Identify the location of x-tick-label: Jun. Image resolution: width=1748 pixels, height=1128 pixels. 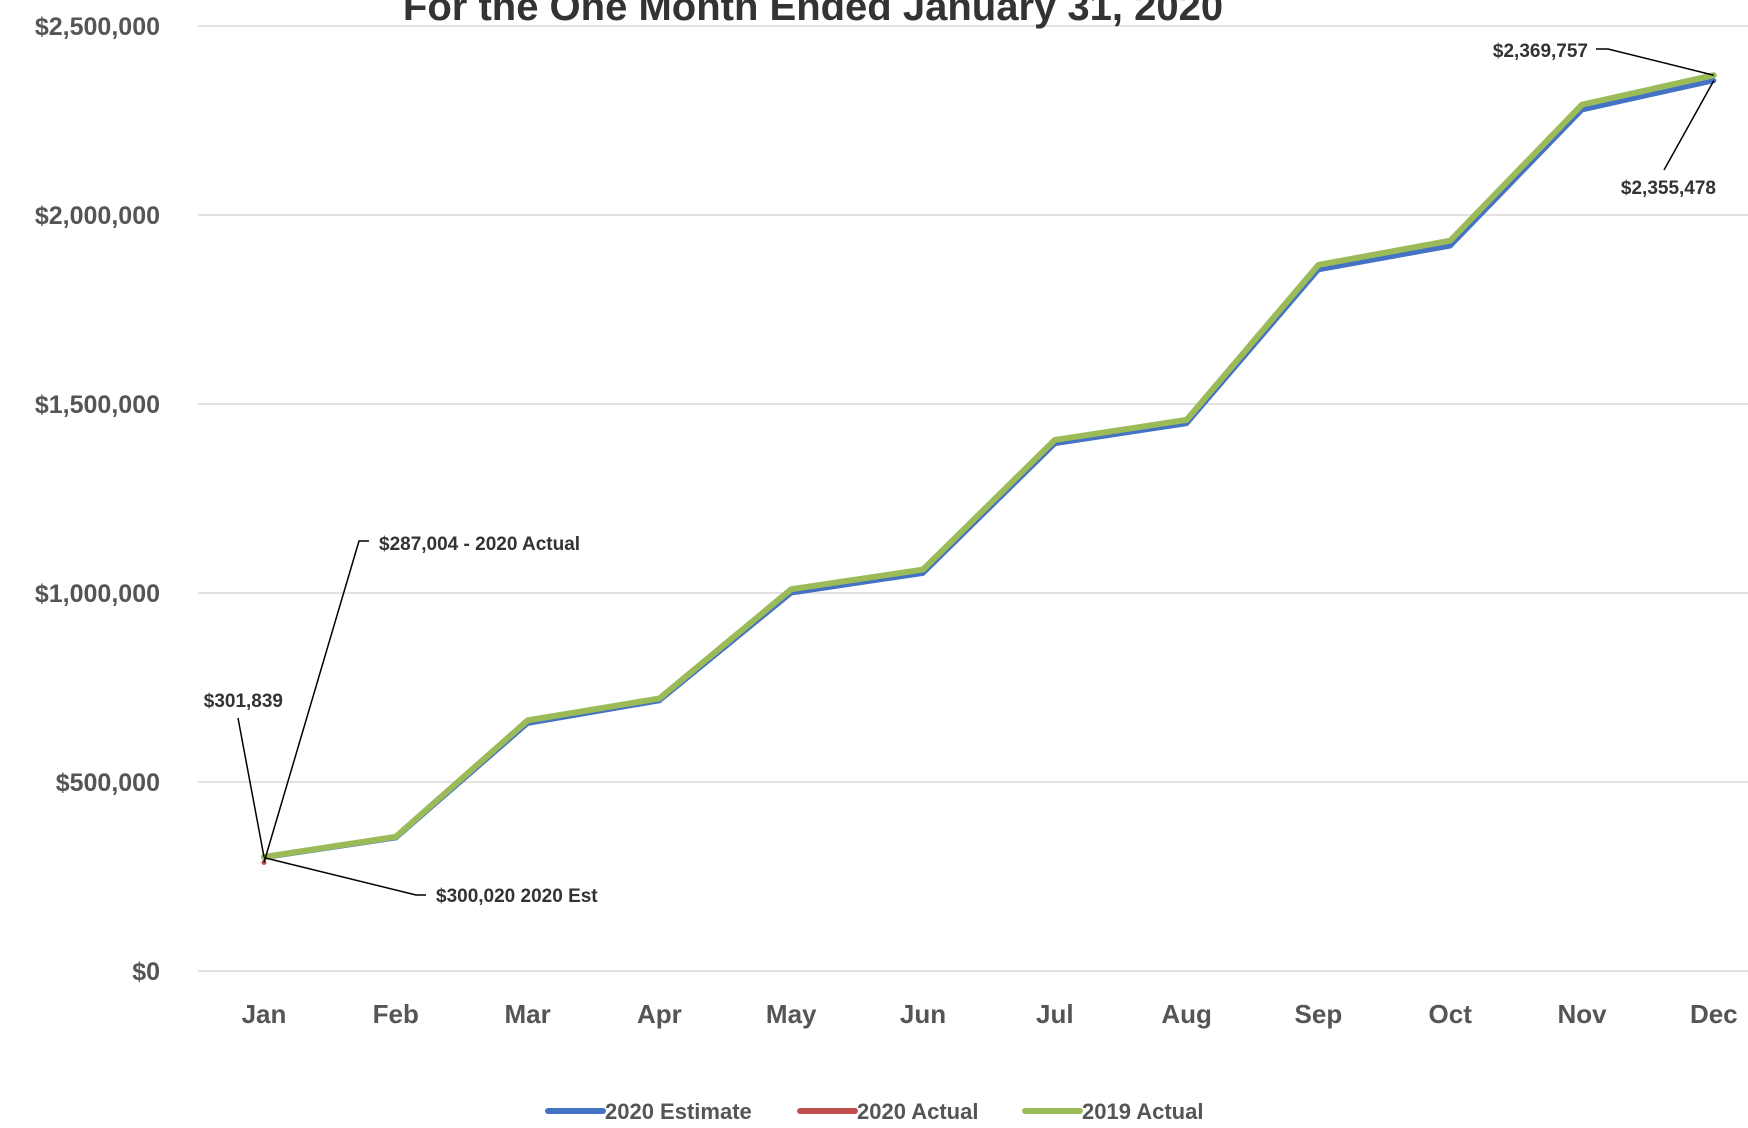
(923, 1014).